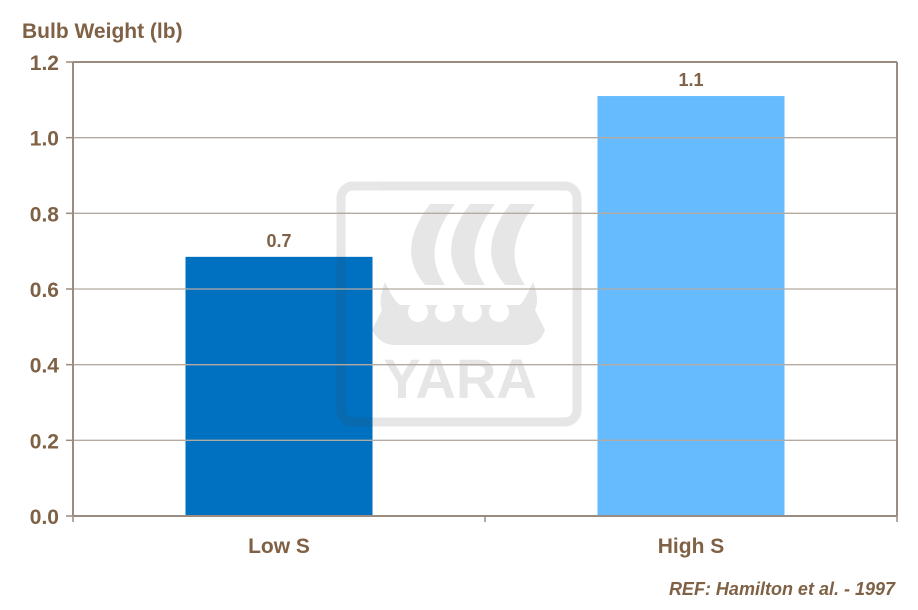  What do you see at coordinates (782, 589) in the screenshot?
I see `reference-note: REF: Hamilton et al. - 1997` at bounding box center [782, 589].